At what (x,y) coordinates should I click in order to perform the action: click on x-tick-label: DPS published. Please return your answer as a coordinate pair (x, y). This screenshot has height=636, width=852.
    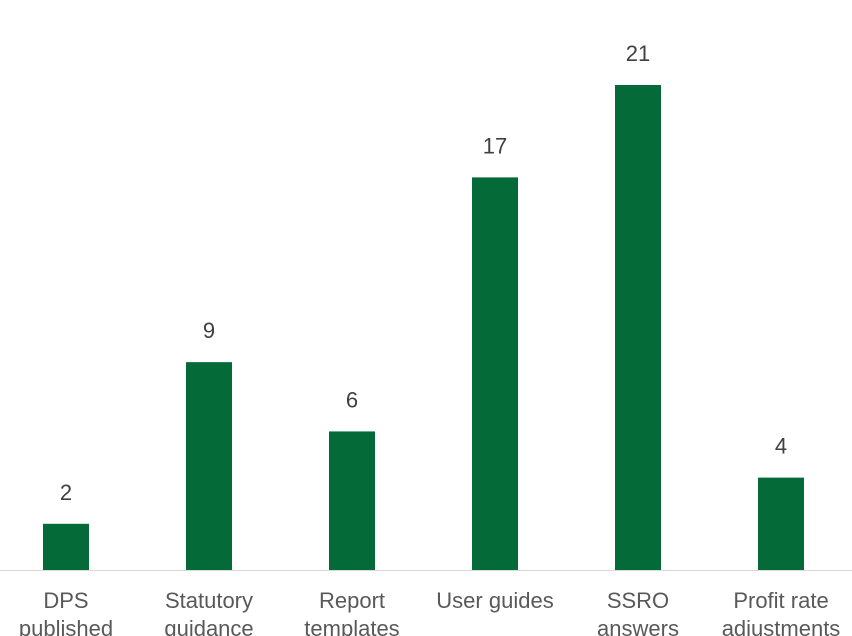
    Looking at the image, I should click on (66, 612).